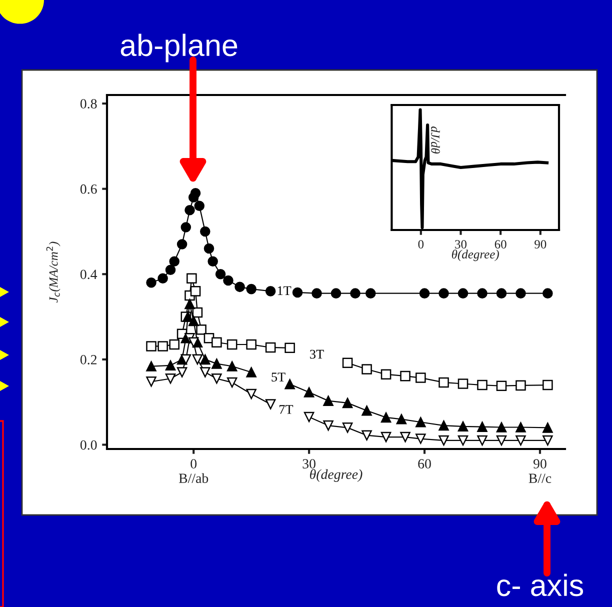 The image size is (612, 607). Describe the element at coordinates (88, 445) in the screenshot. I see `y-tick-label: 0.0` at that location.